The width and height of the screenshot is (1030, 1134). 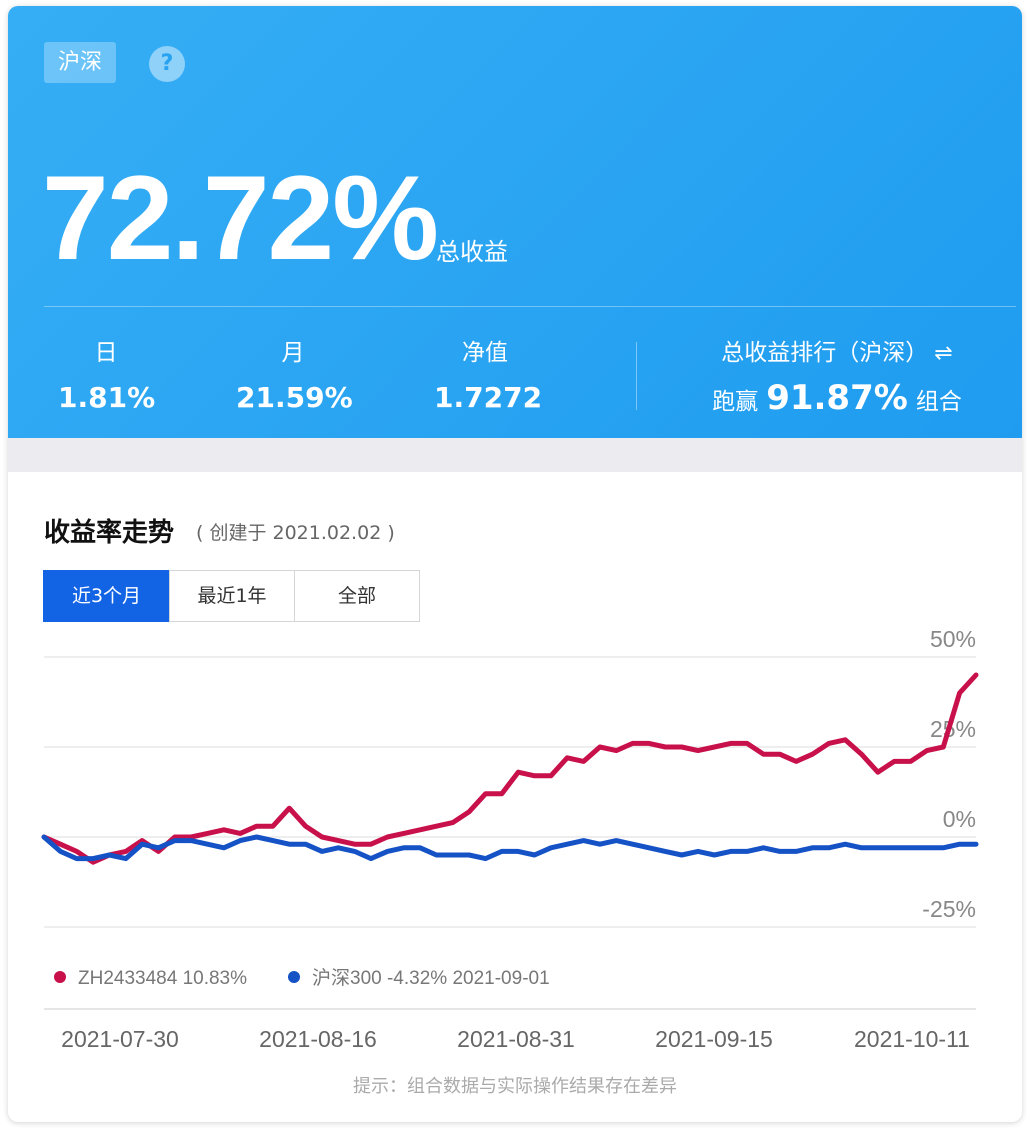 What do you see at coordinates (510, 848) in the screenshot?
I see `series-line-index` at bounding box center [510, 848].